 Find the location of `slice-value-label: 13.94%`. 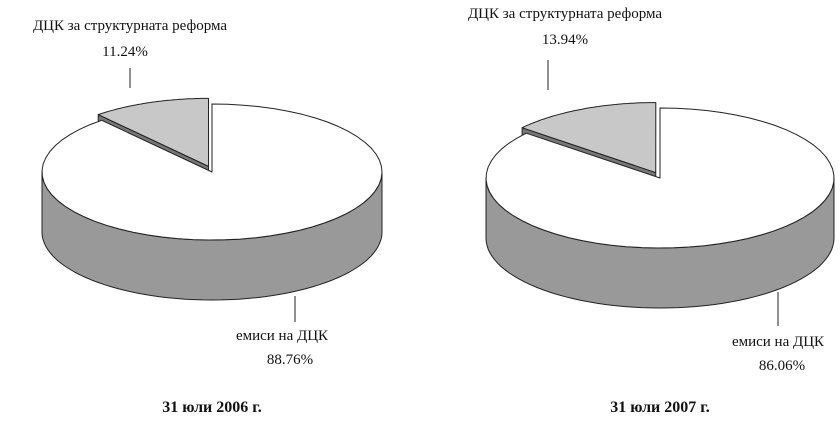

slice-value-label: 13.94% is located at coordinates (565, 40).